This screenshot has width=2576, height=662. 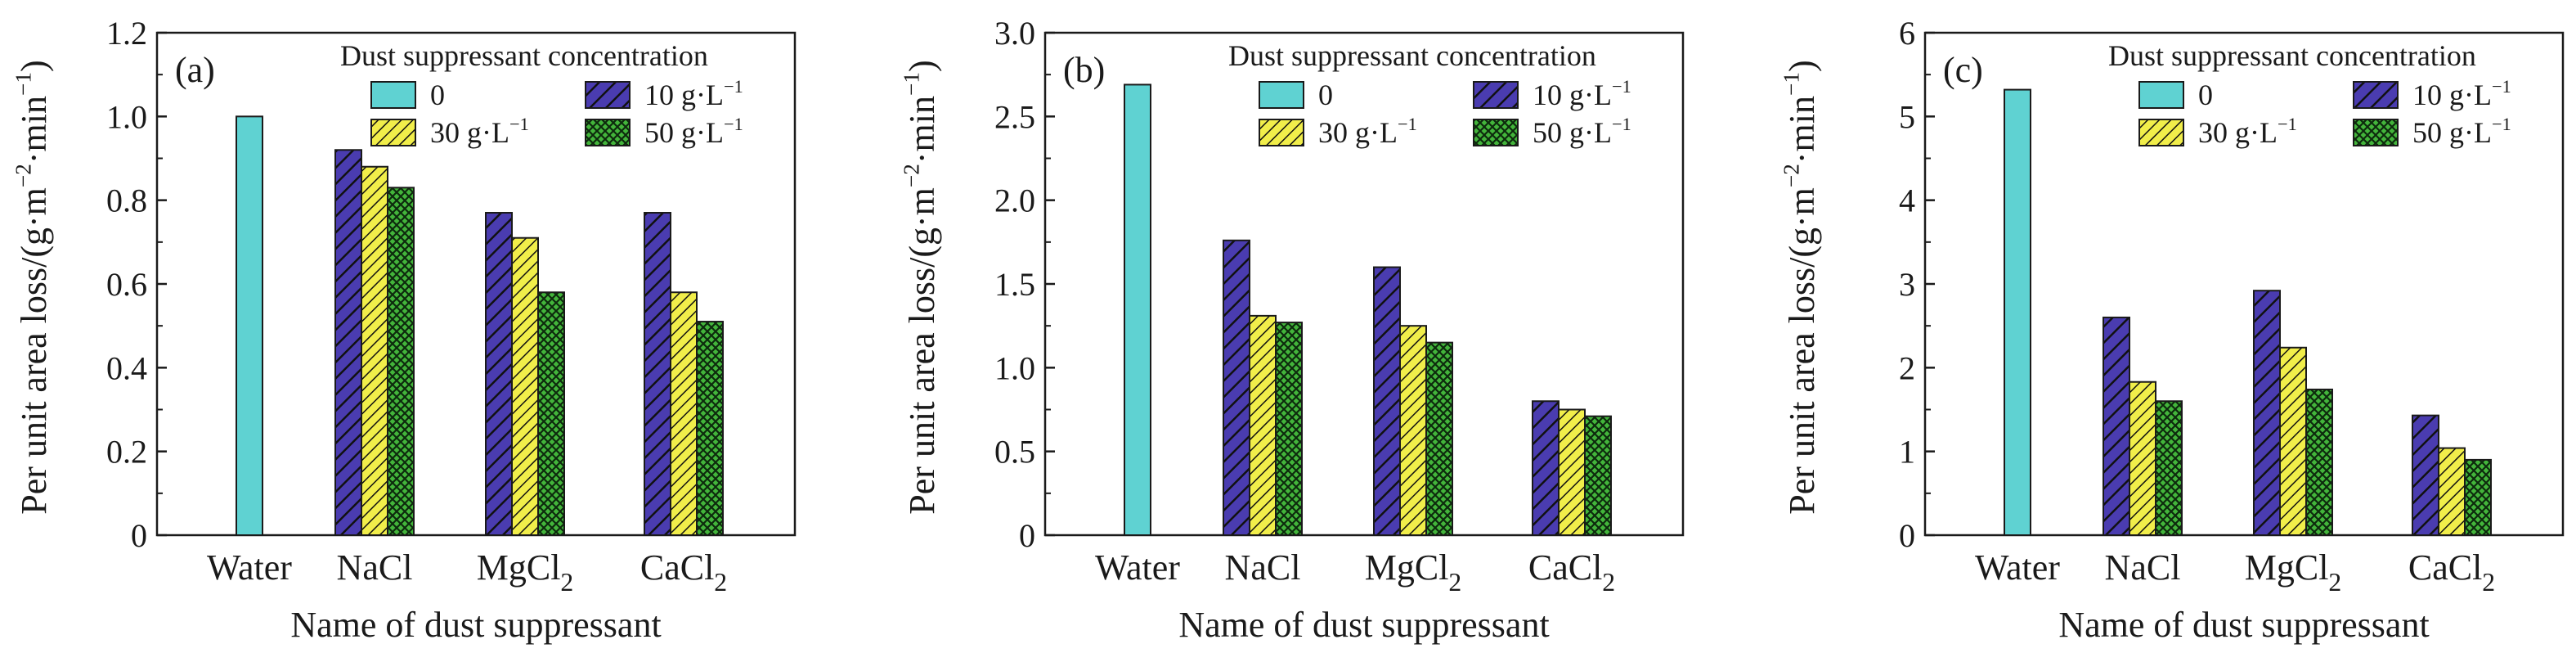 I want to click on panel-label: (c), so click(x=1963, y=70).